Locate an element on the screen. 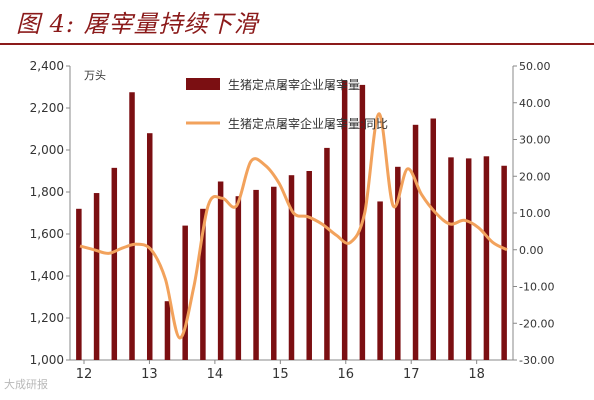  y-left-tick-label: 1,000 is located at coordinates (47, 360).